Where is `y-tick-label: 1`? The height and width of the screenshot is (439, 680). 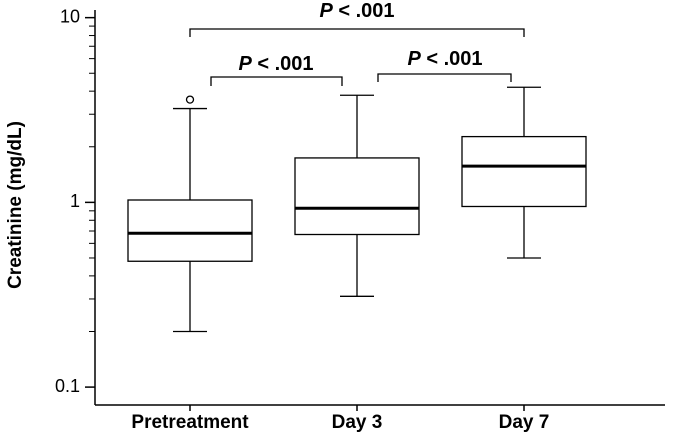
y-tick-label: 1 is located at coordinates (75, 201).